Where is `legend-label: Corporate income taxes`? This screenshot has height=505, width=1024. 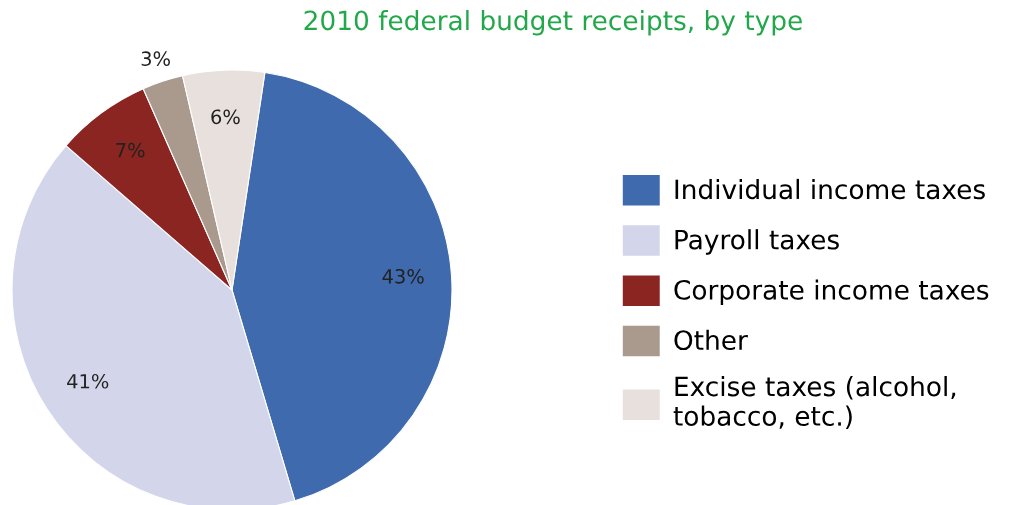 legend-label: Corporate income taxes is located at coordinates (831, 292).